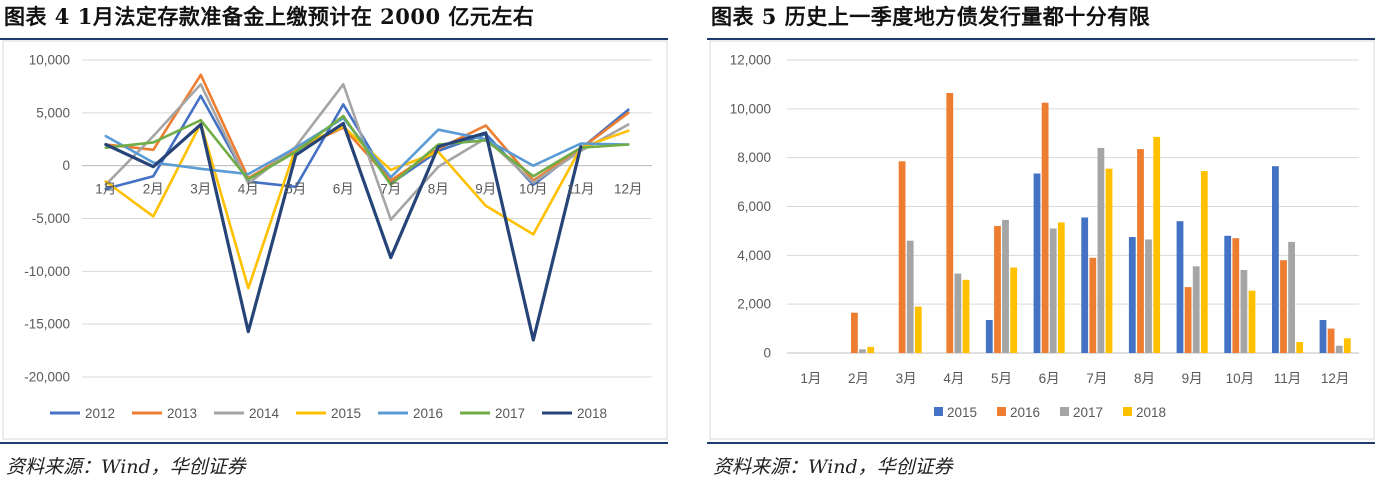 Image resolution: width=1379 pixels, height=482 pixels. Describe the element at coordinates (902, 257) in the screenshot. I see `bar-2016-3月` at that location.